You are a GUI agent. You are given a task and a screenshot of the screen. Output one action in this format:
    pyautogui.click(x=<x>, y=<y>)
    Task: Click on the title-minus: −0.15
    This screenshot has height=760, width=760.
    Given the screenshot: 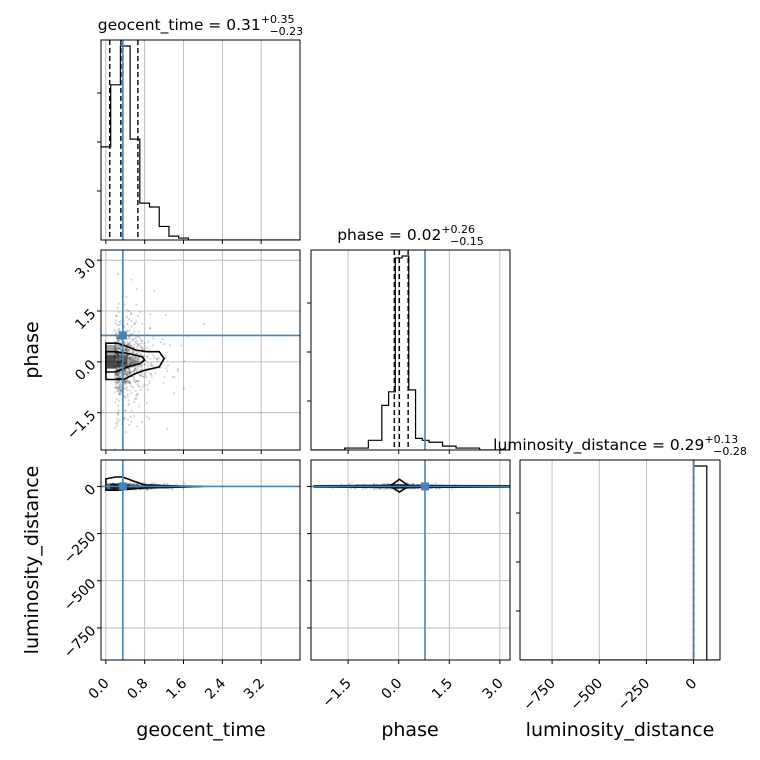 What is the action you would take?
    pyautogui.click(x=467, y=241)
    